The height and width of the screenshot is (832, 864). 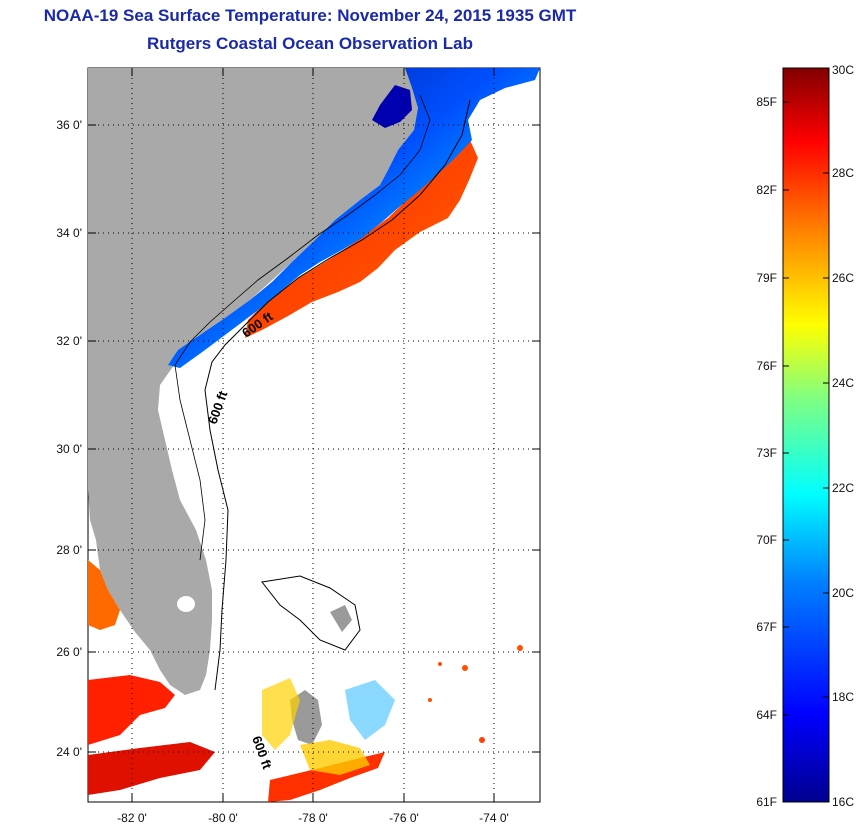 I want to click on bahamas-bank-north, so click(x=311, y=613).